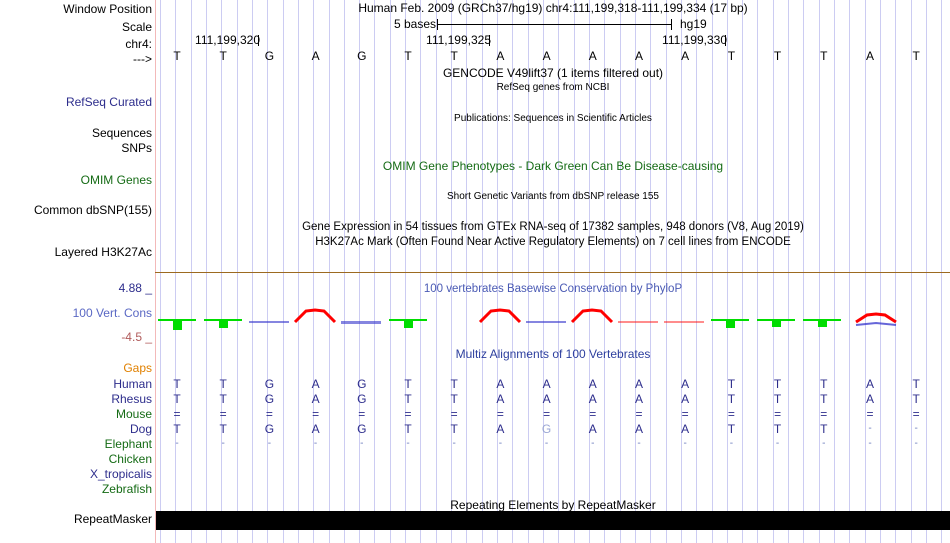 The image size is (950, 543). What do you see at coordinates (227, 40) in the screenshot?
I see `ruler-coordinate-label: 111,199,320` at bounding box center [227, 40].